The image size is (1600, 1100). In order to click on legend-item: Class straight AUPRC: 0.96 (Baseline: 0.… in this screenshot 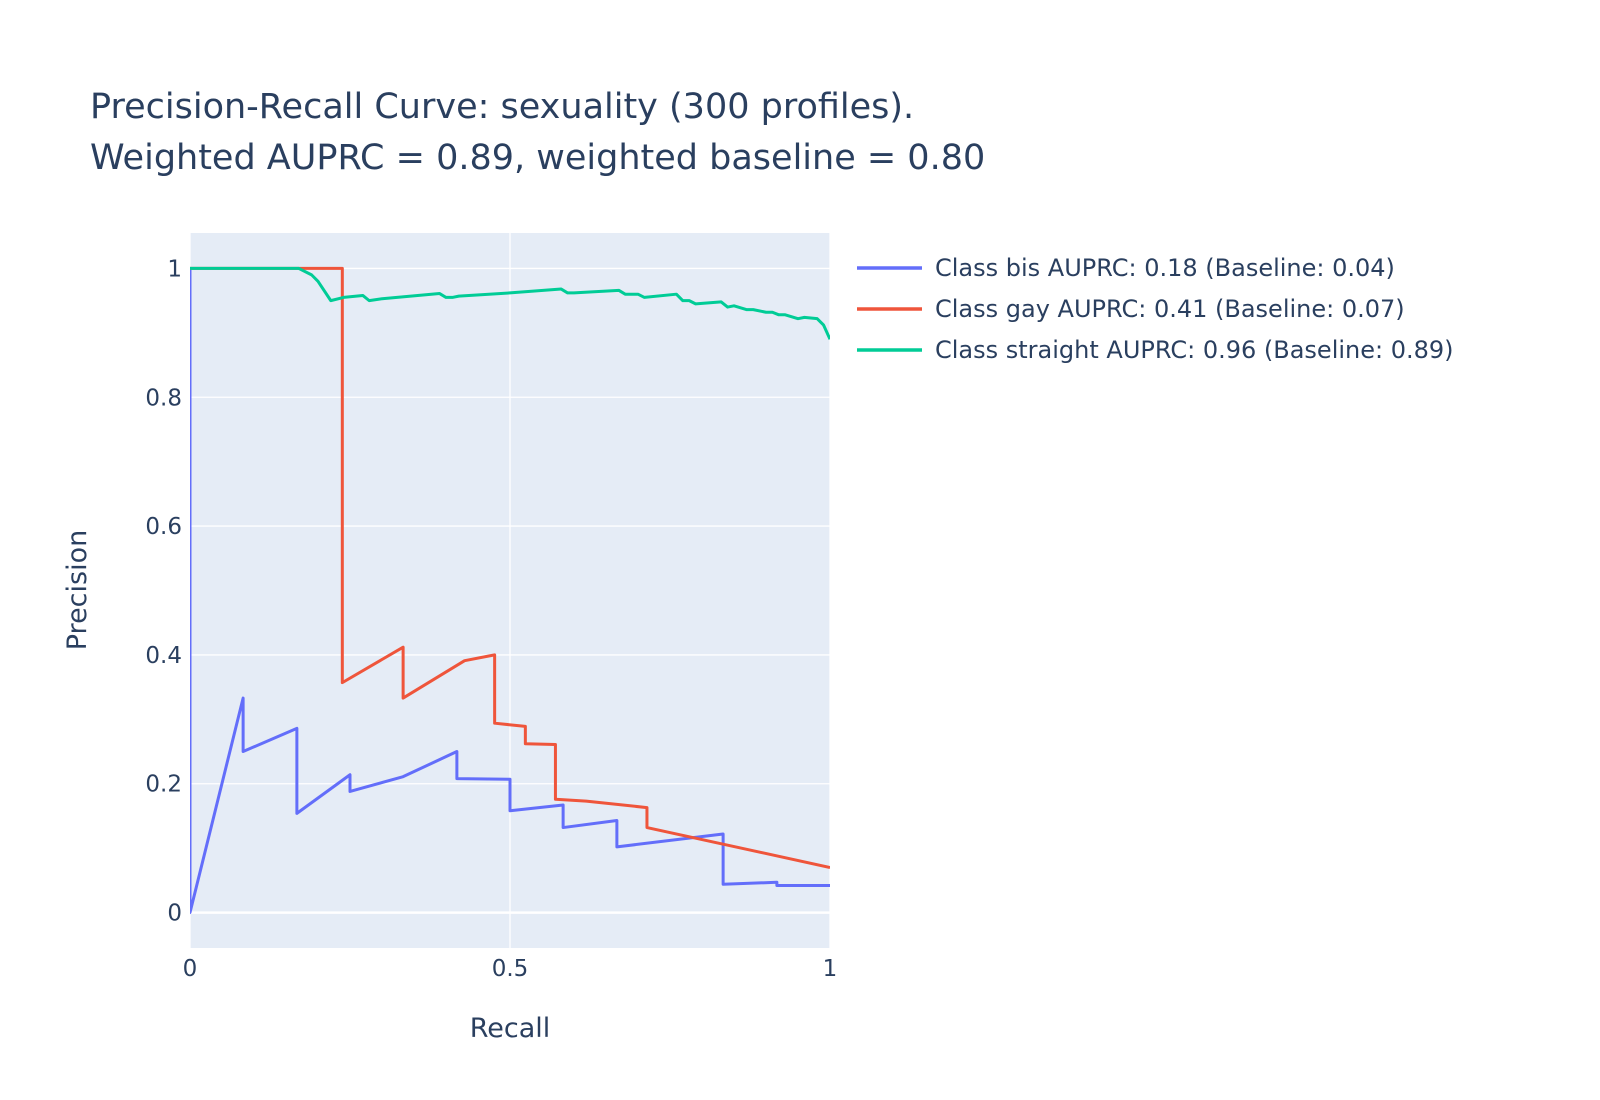, I will do `click(1155, 350)`.